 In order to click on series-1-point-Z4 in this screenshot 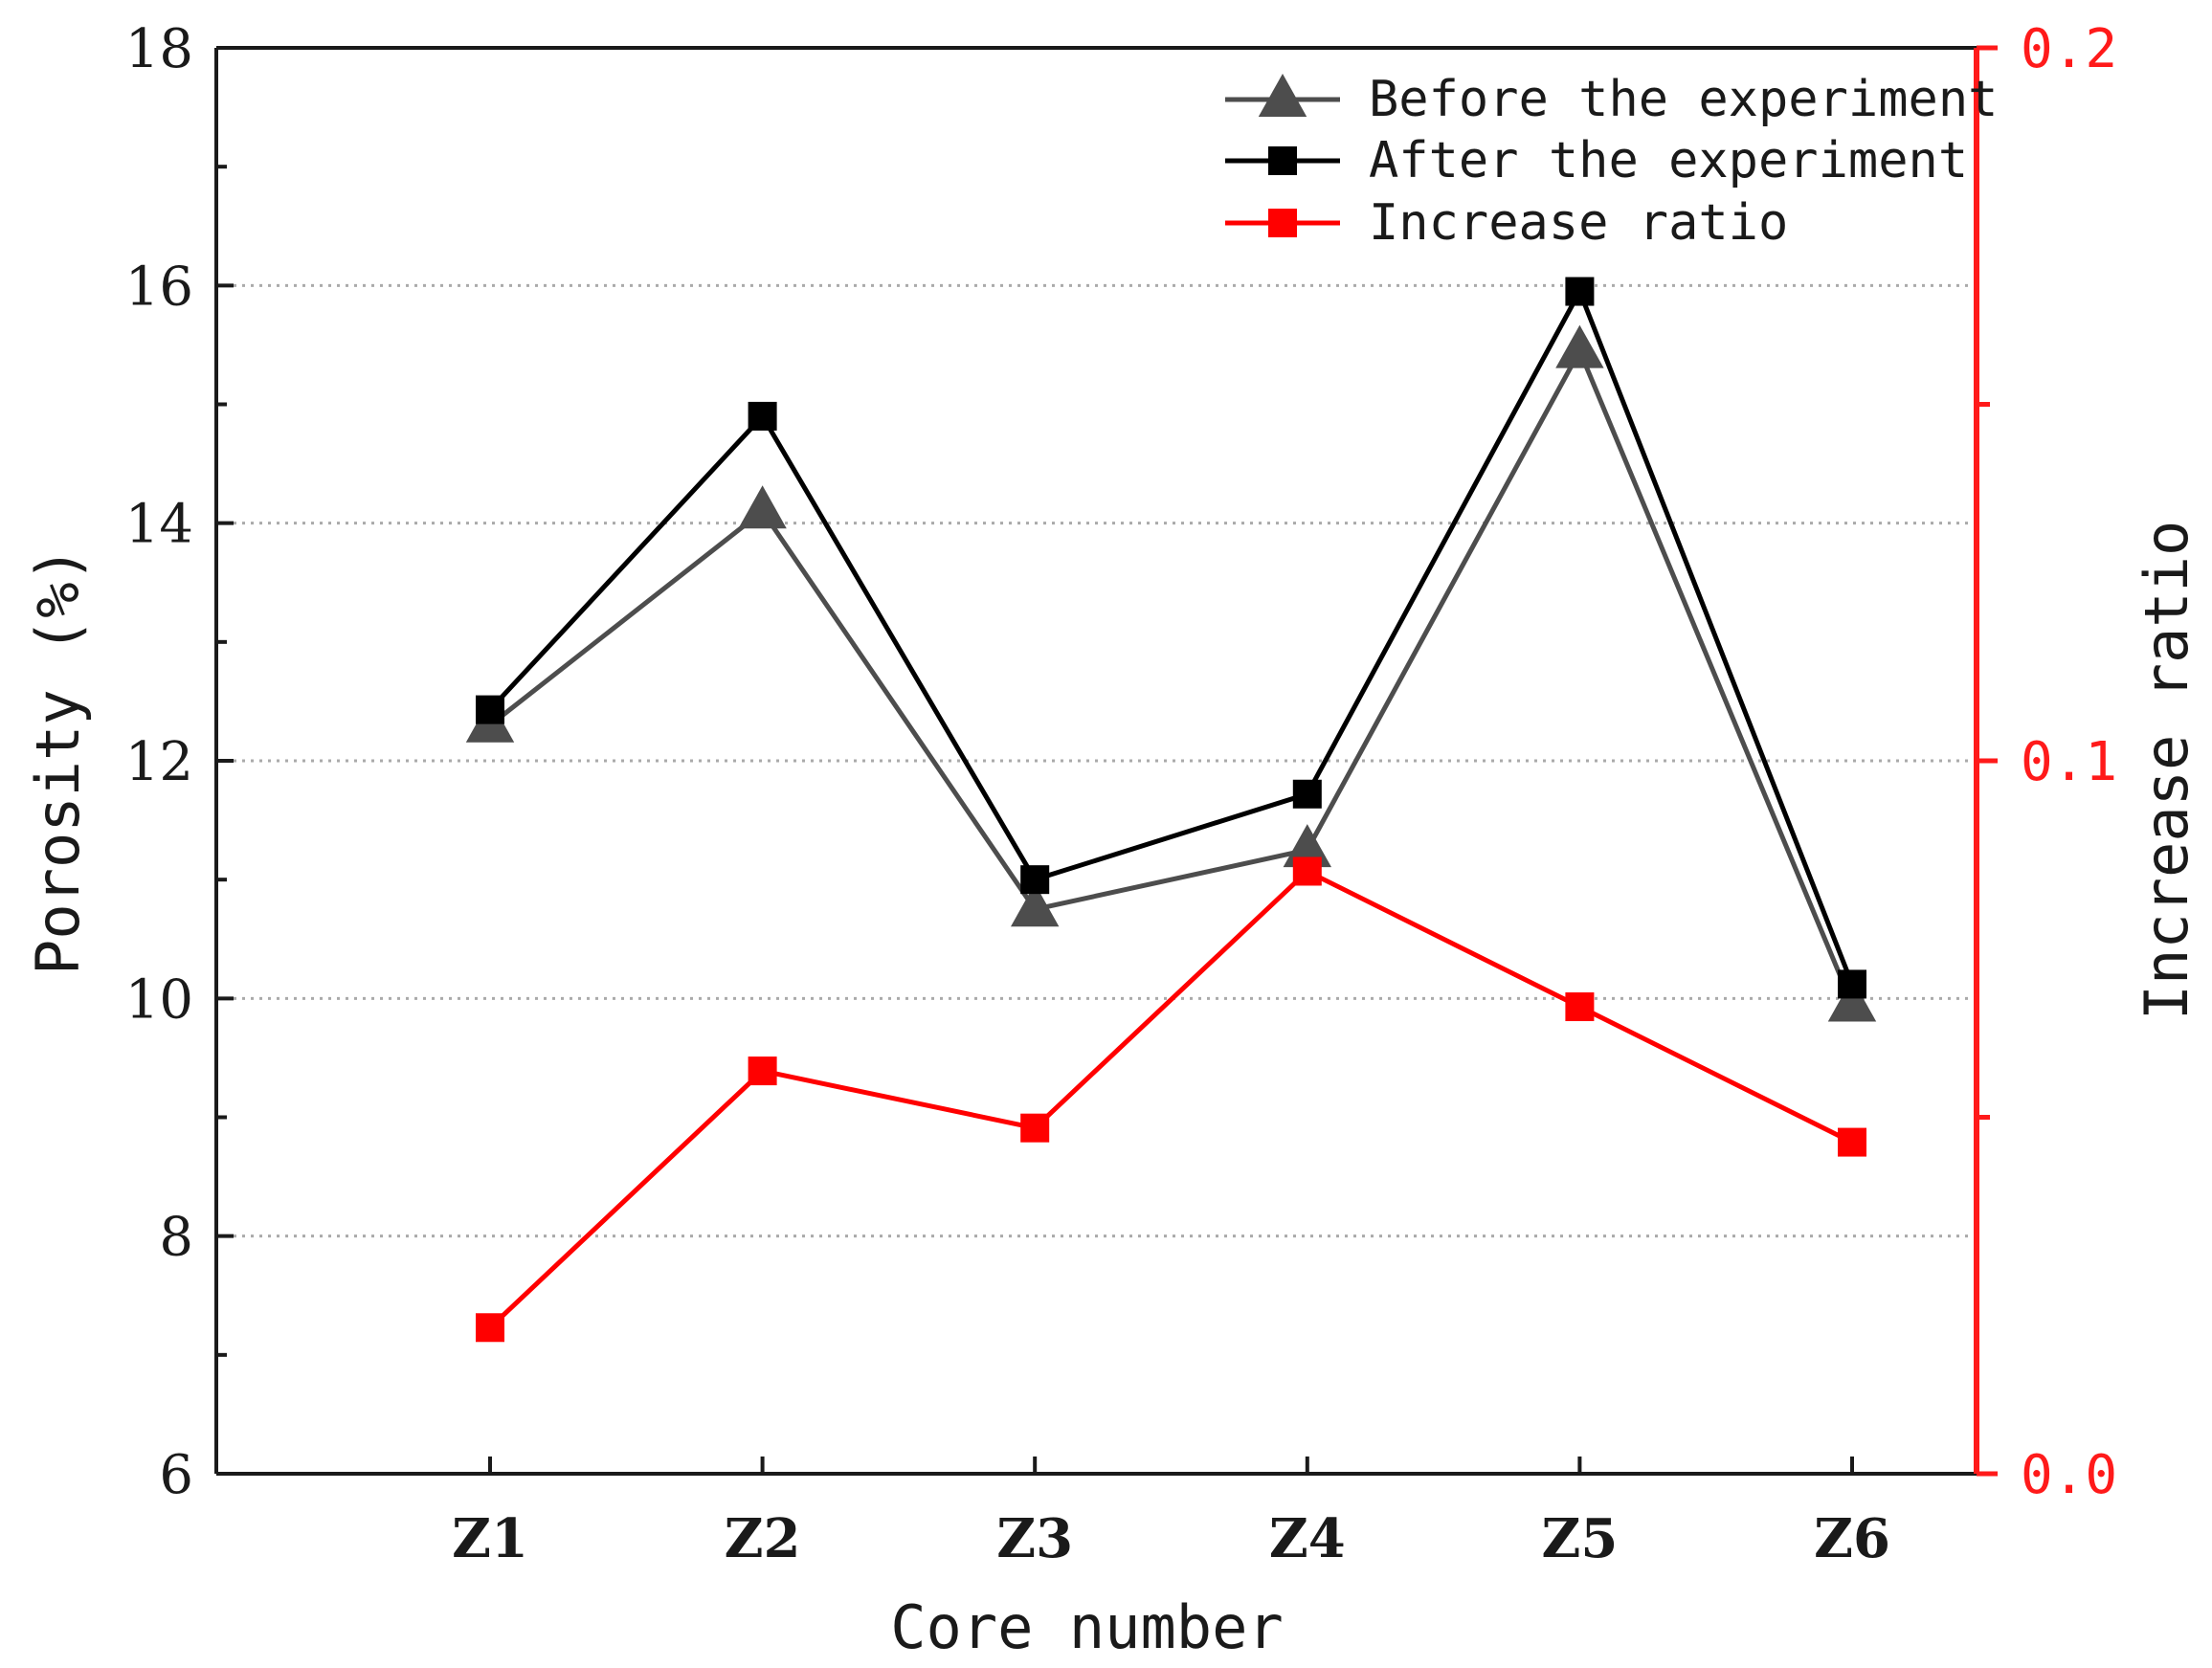, I will do `click(1307, 794)`.